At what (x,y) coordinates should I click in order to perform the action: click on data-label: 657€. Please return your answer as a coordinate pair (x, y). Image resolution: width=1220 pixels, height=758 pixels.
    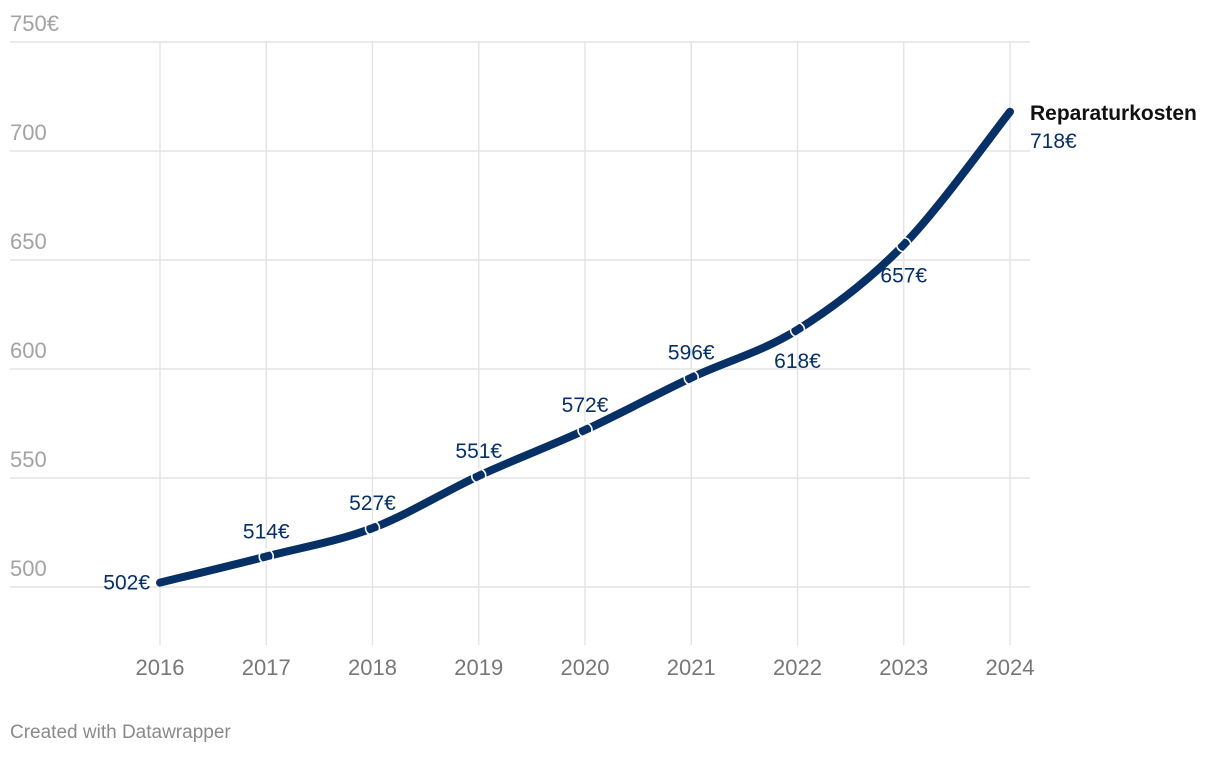
    Looking at the image, I should click on (903, 276).